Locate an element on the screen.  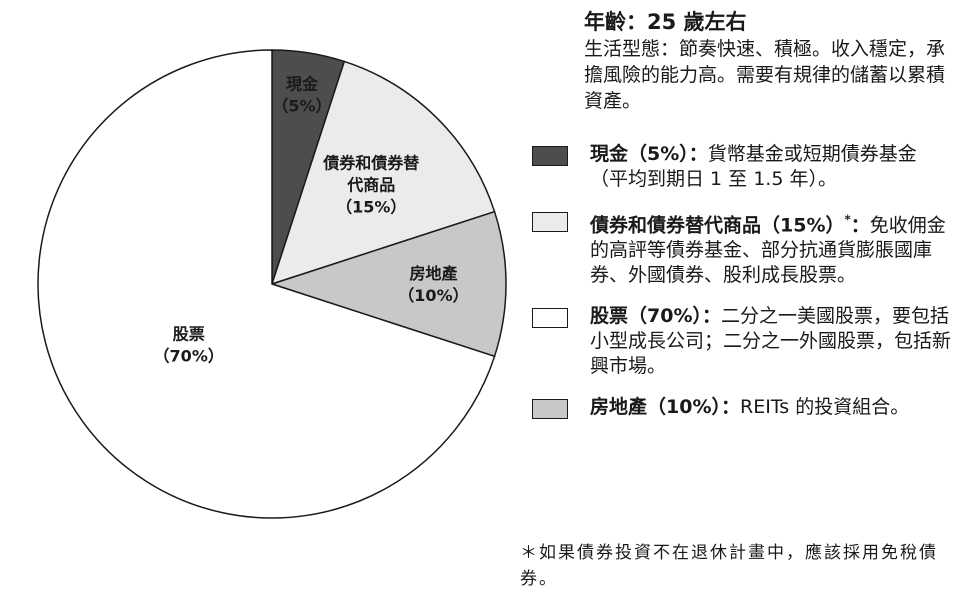
legend-item-real-estate: 房地產（10%）：REITs 的投資組合。 is located at coordinates (742, 407).